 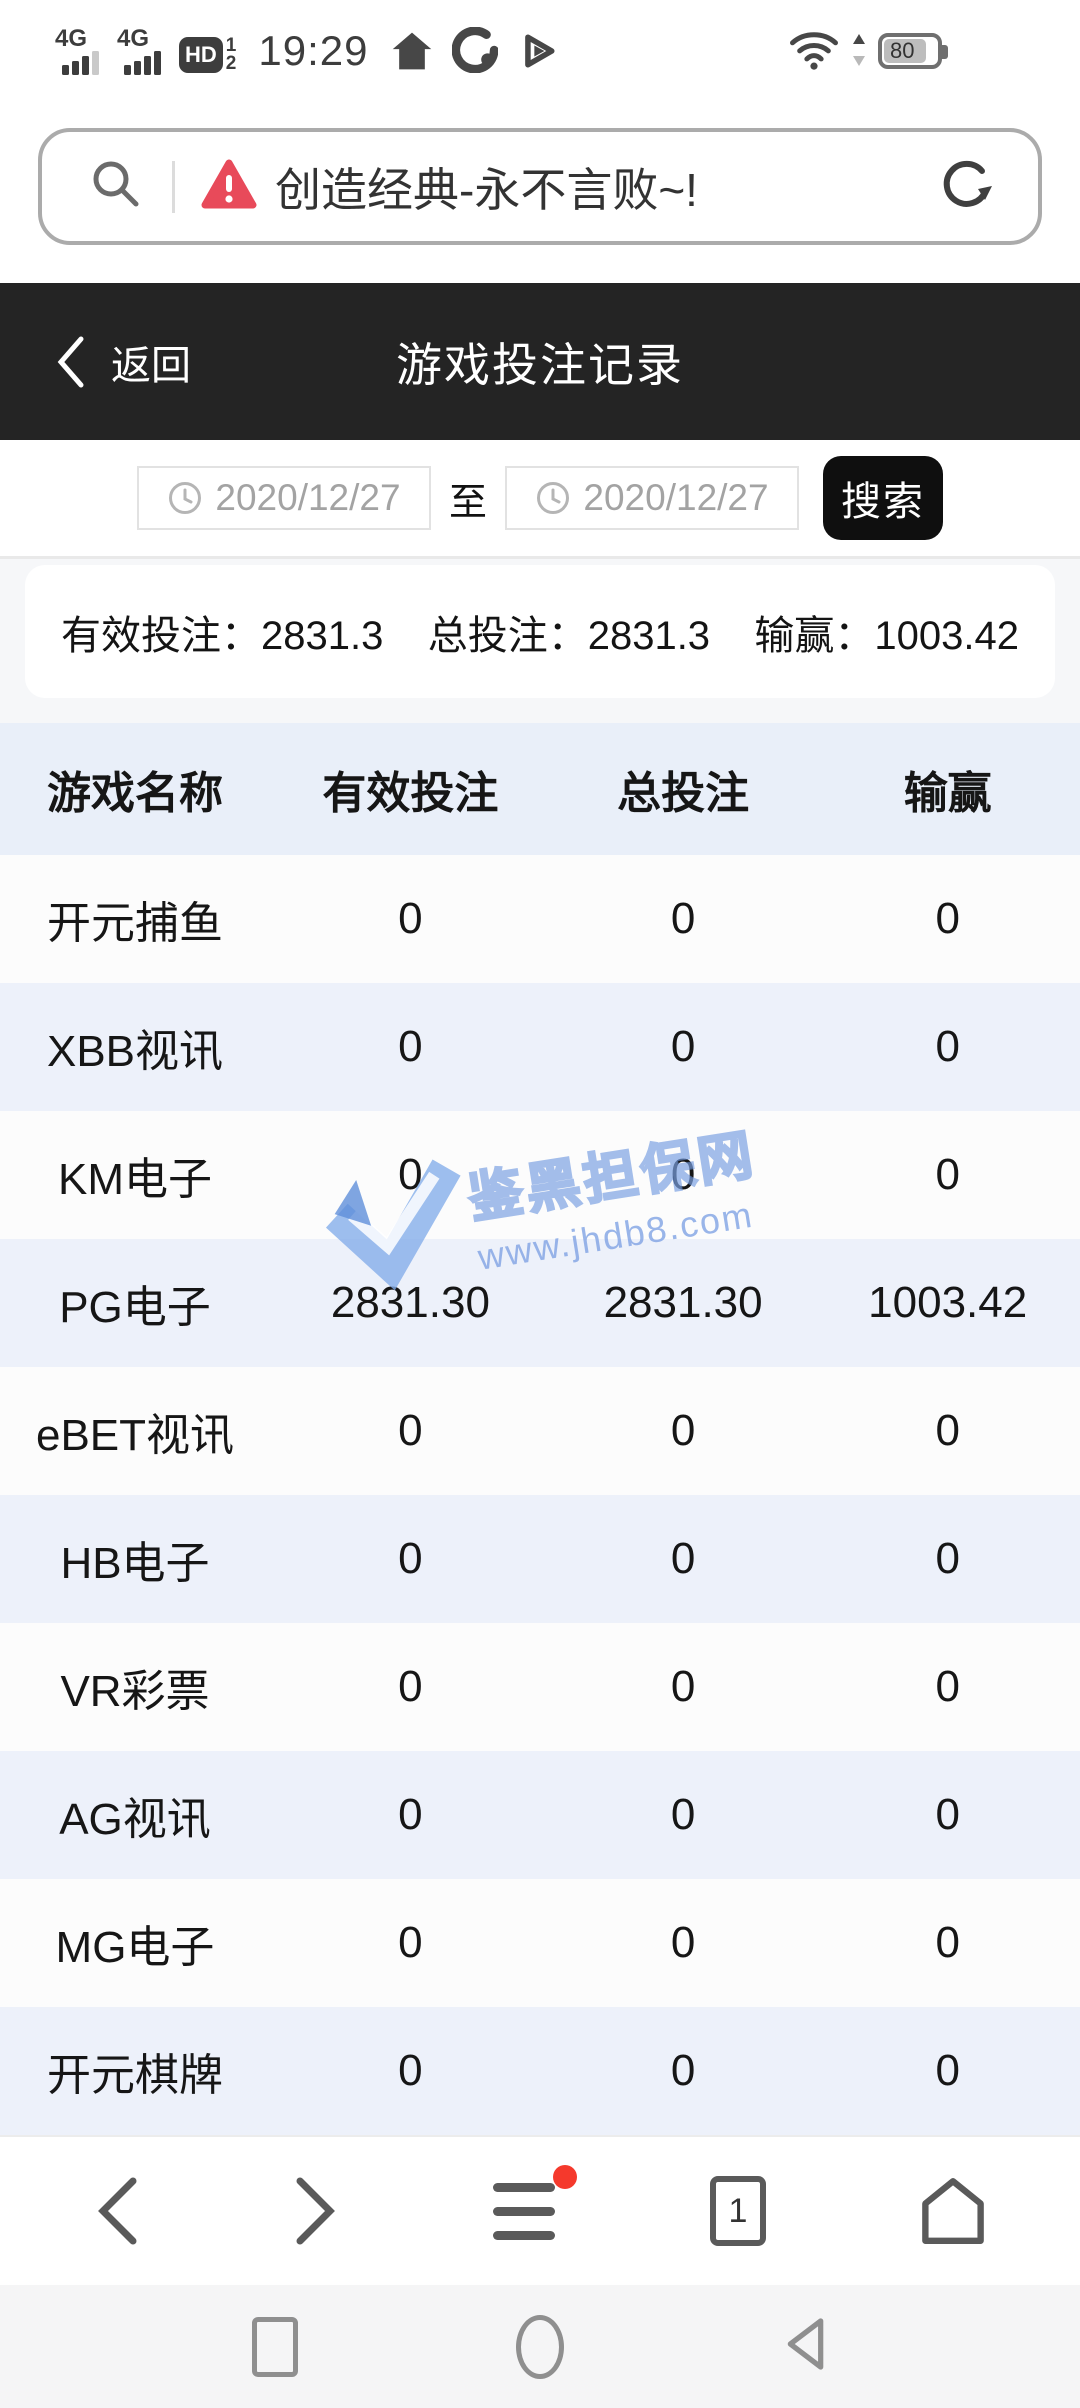 I want to click on date-filter-row: 2020/12/27 至 2020/12/27 搜索, so click(x=540, y=498).